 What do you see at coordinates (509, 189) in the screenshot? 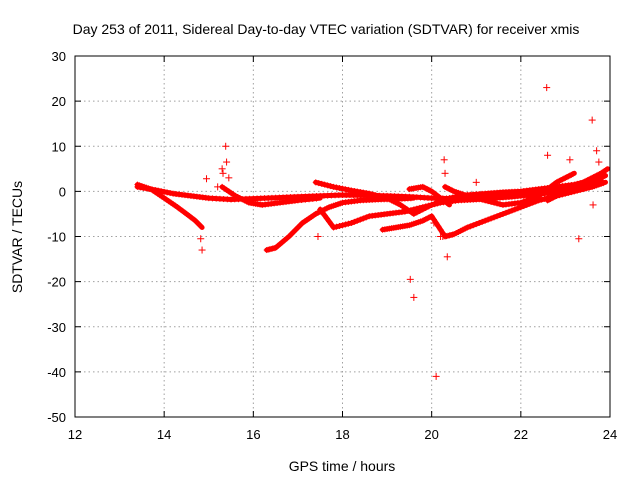
I see `series-track-i` at bounding box center [509, 189].